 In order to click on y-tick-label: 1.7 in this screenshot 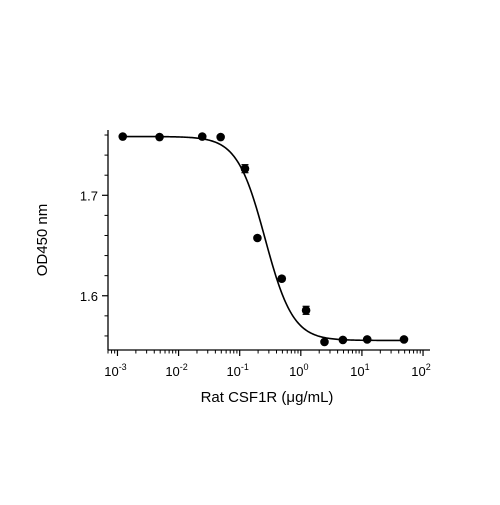, I will do `click(89, 195)`.